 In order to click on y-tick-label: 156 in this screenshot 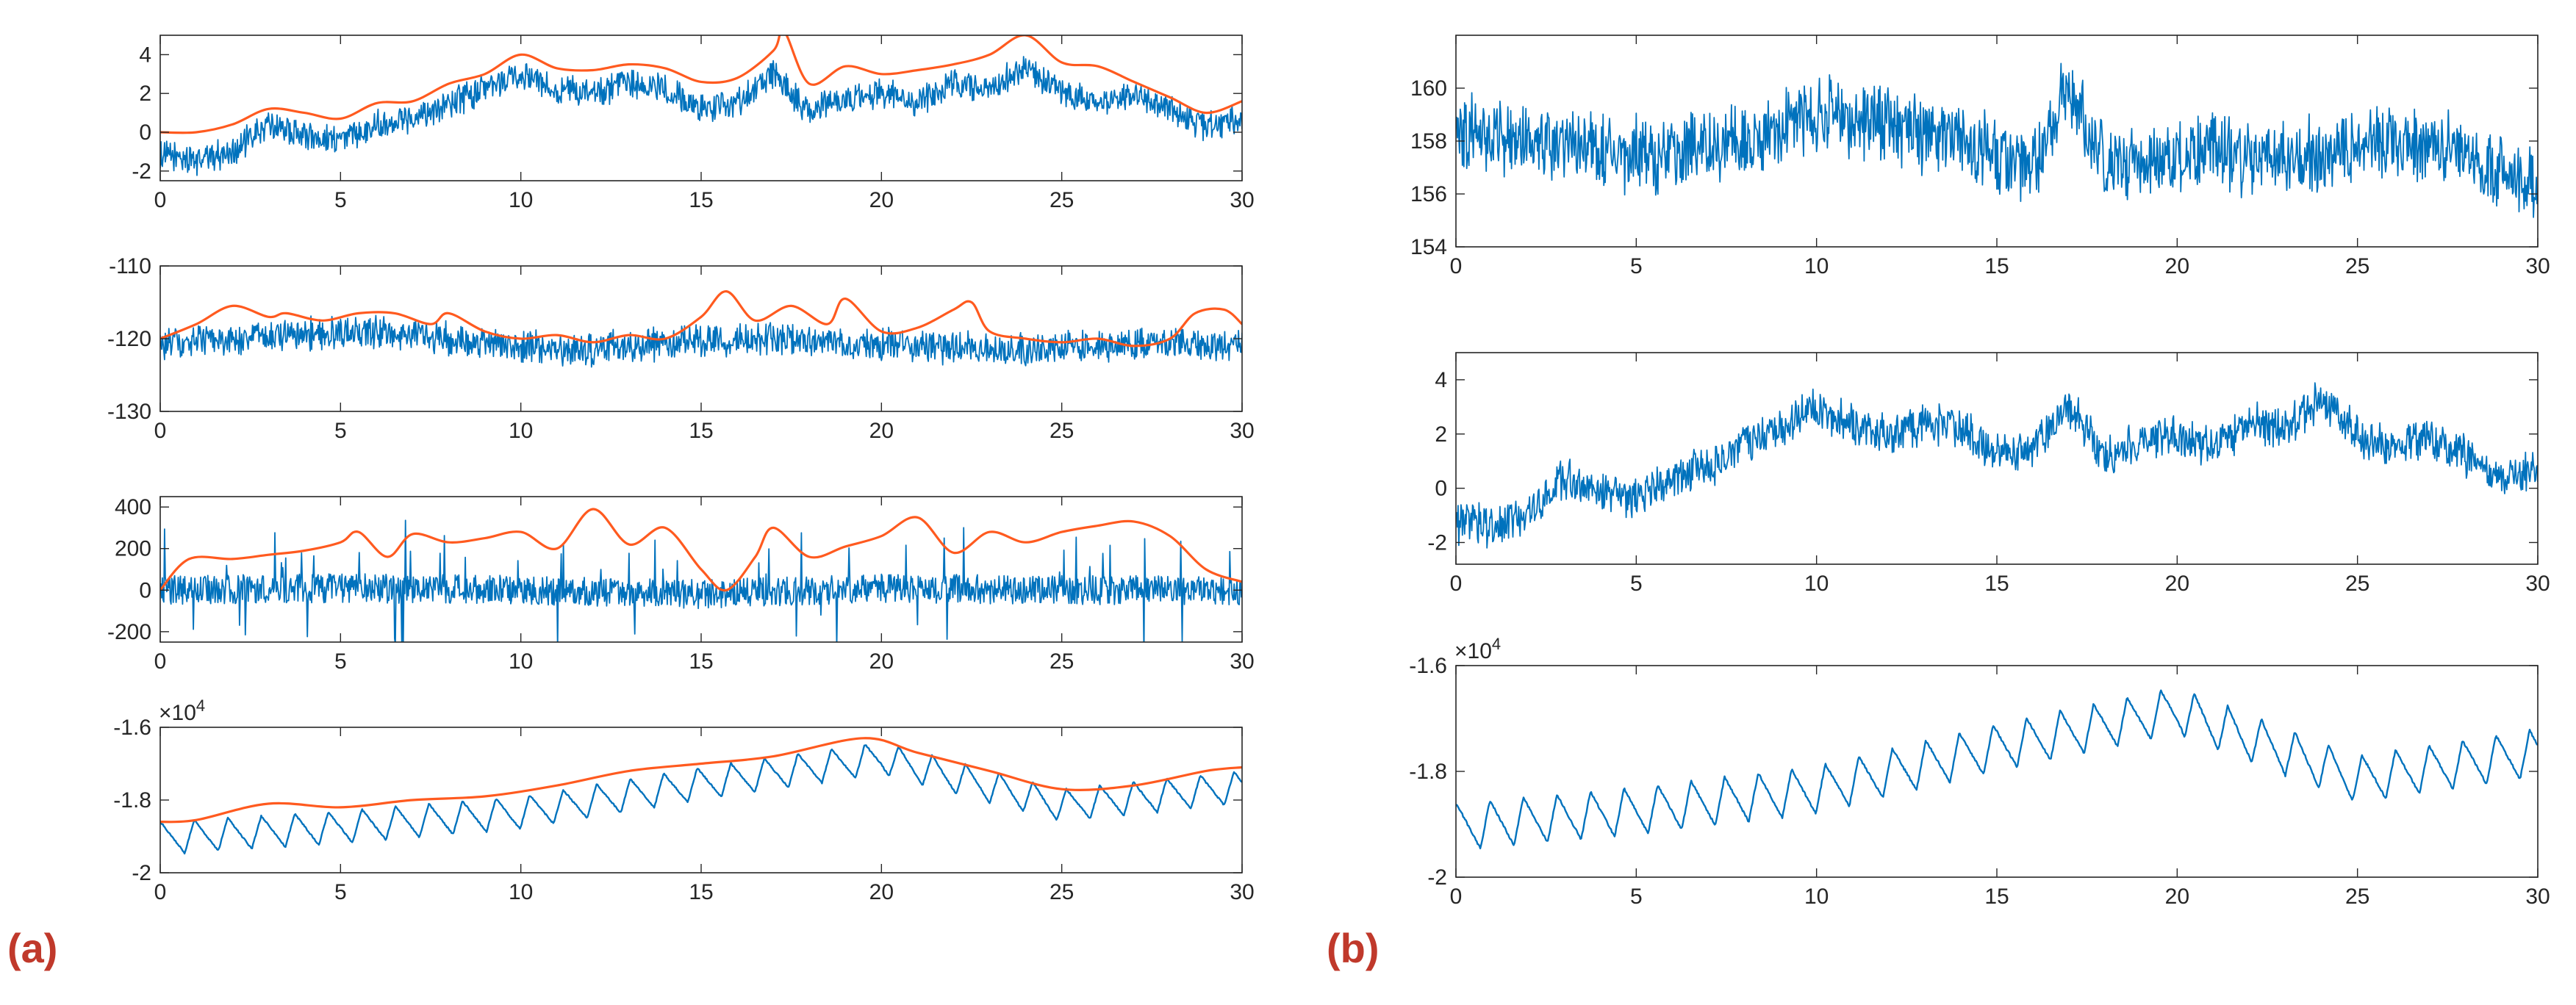, I will do `click(1428, 194)`.